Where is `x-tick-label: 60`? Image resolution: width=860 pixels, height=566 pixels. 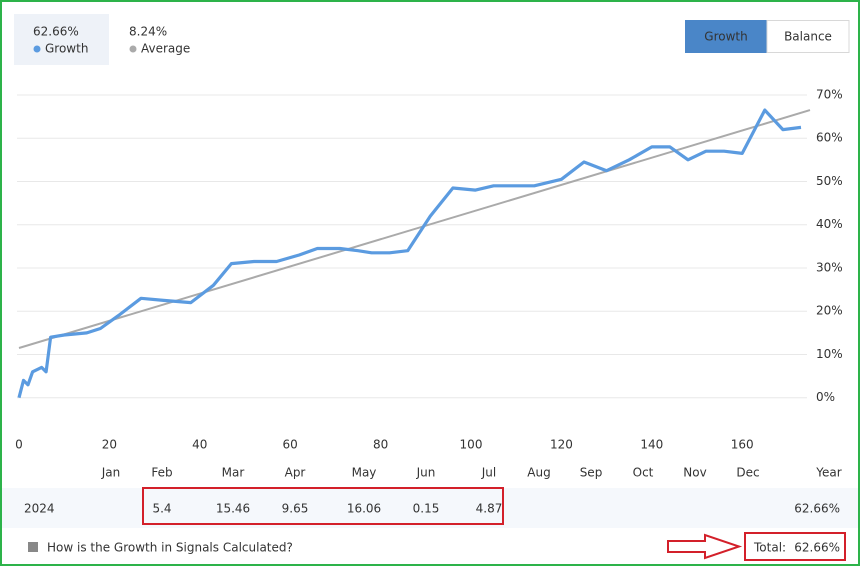 x-tick-label: 60 is located at coordinates (290, 445).